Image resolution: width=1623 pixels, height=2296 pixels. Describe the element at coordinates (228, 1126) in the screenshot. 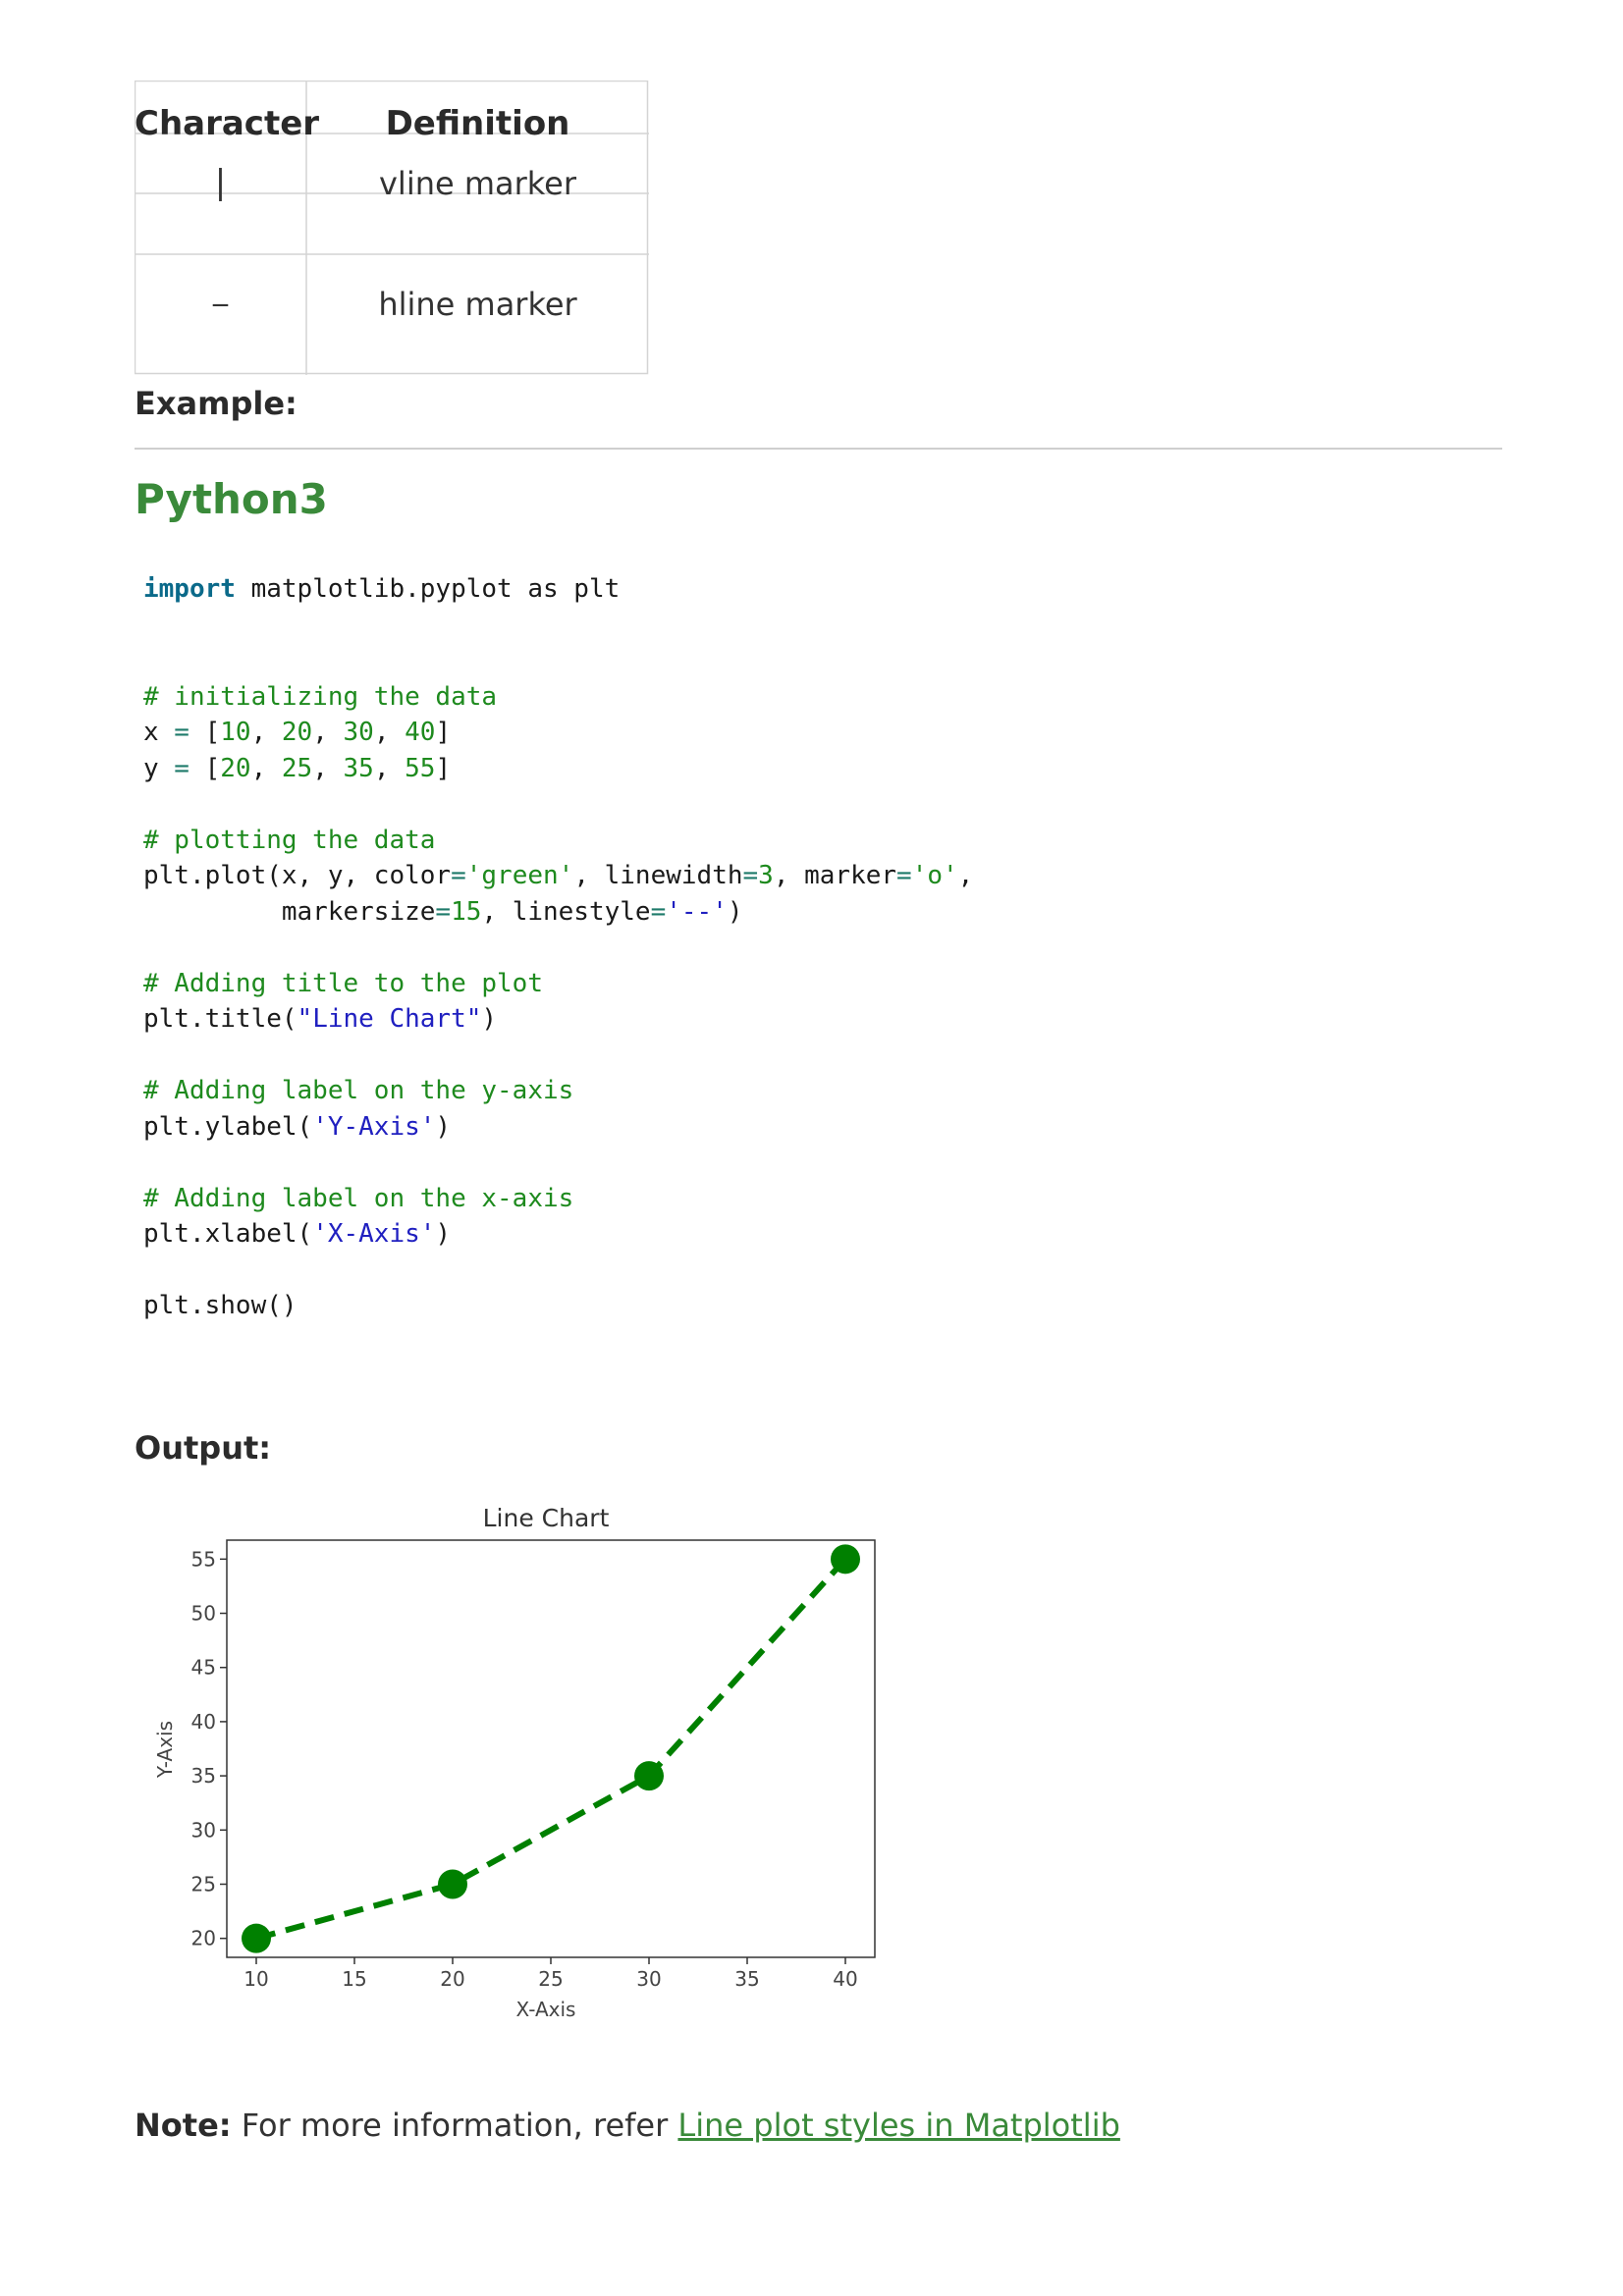

I see `code-text: plt.ylabel(` at that location.